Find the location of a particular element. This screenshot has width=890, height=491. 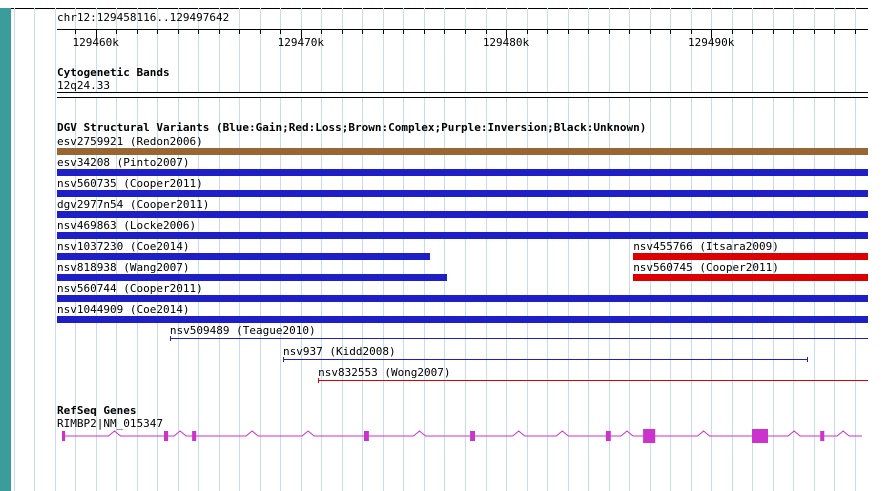

variant-label: esv34208 (Pinto2007) is located at coordinates (123, 162).